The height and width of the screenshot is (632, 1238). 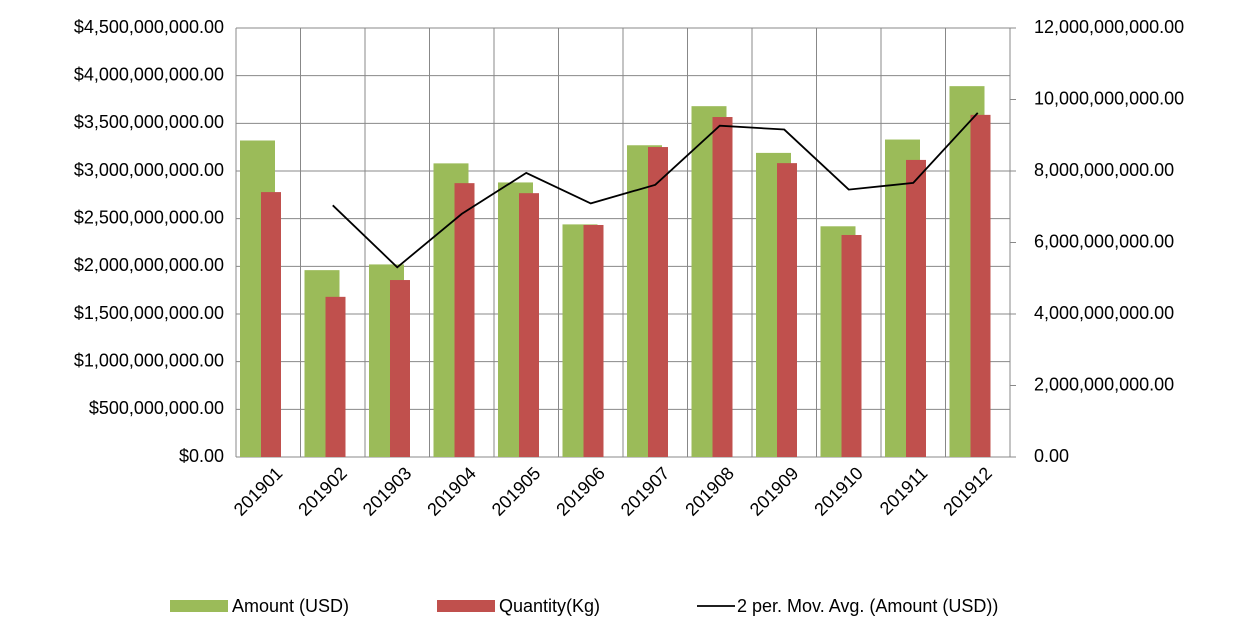 What do you see at coordinates (149, 360) in the screenshot?
I see `y-tick-label: $1,000,000,000.00` at bounding box center [149, 360].